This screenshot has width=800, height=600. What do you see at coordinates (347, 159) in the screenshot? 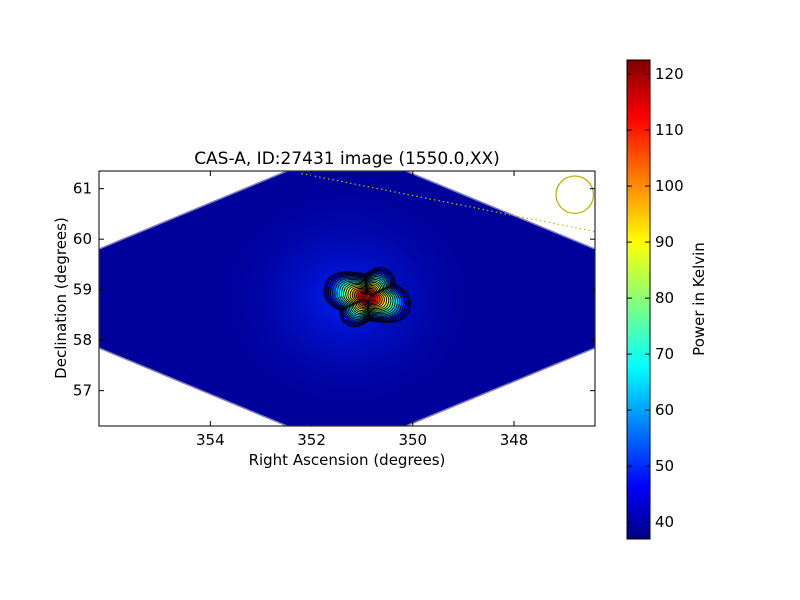
I see `chart-title: CAS-A, ID:27431 image (1550.0,XX)` at bounding box center [347, 159].